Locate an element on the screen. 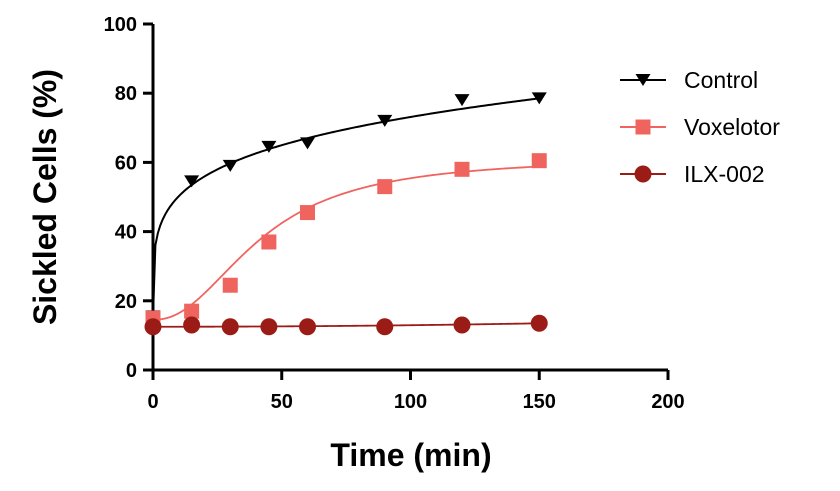 This screenshot has height=491, width=840. fit-curve-voxelotor is located at coordinates (346, 243).